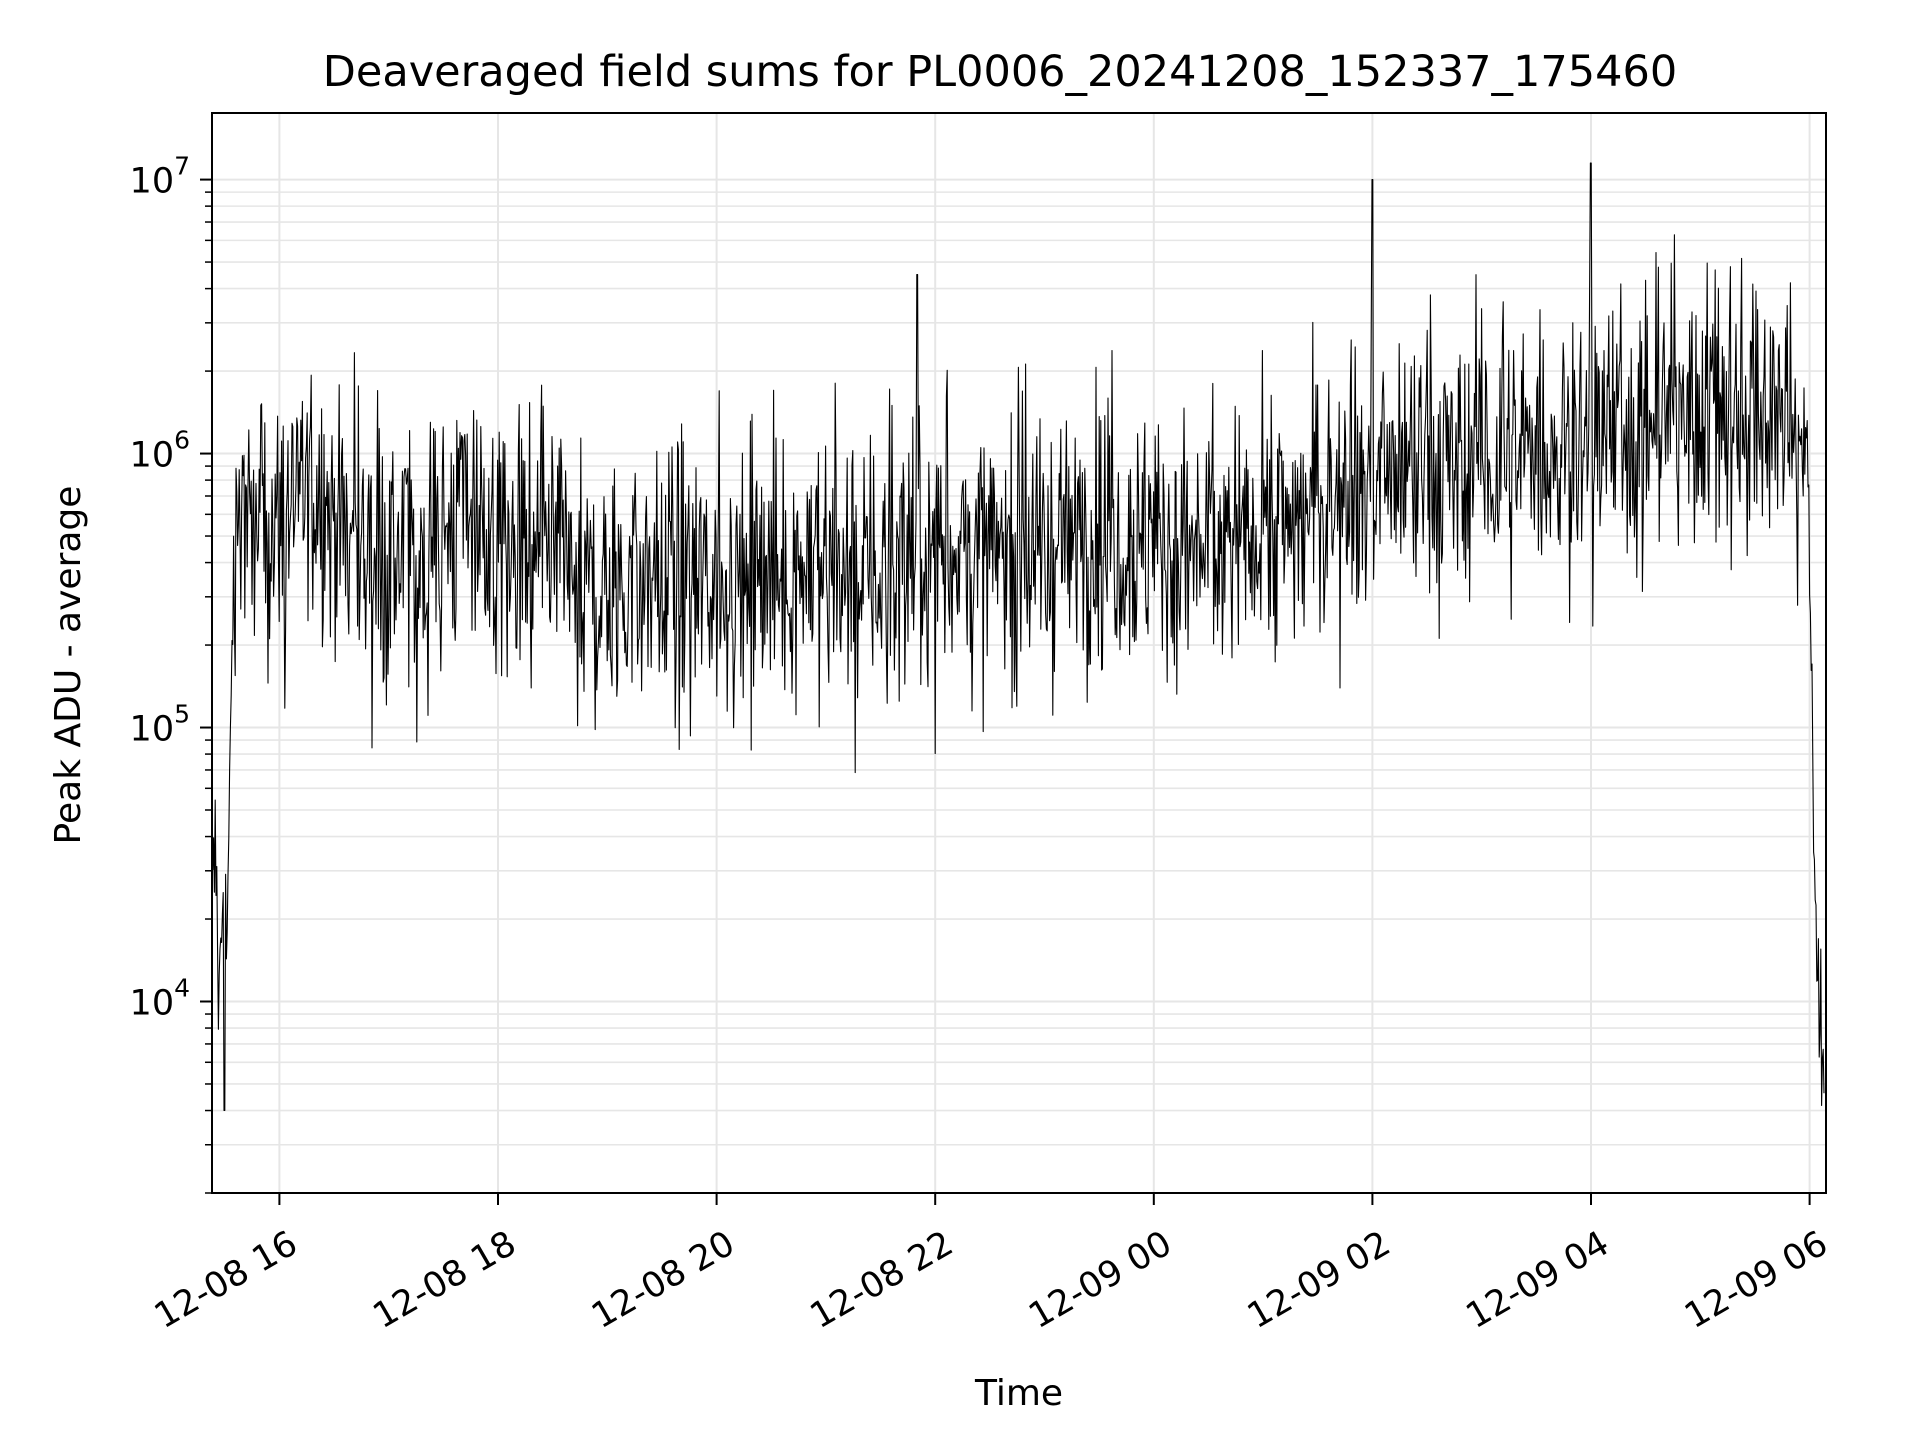  What do you see at coordinates (445, 1280) in the screenshot?
I see `x-tick-label: 12-08 18` at bounding box center [445, 1280].